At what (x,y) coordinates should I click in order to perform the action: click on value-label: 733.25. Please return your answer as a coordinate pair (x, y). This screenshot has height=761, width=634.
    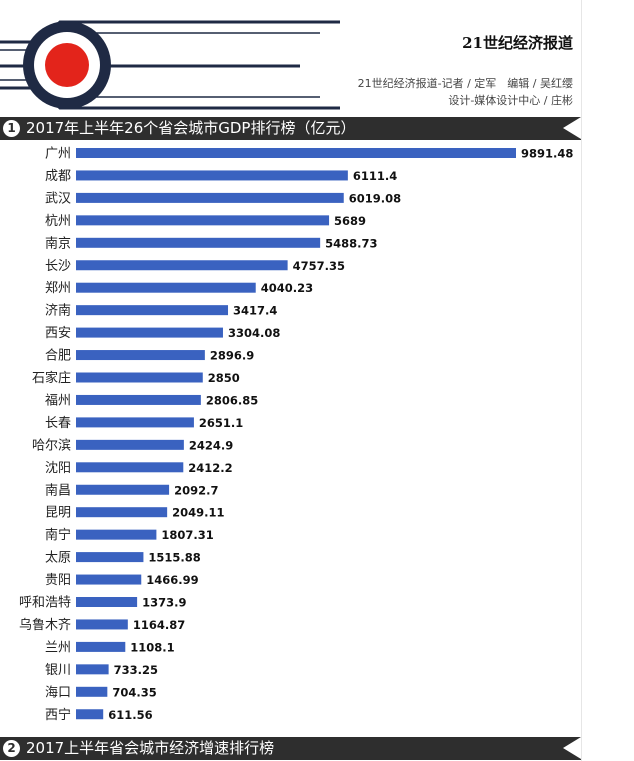
    Looking at the image, I should click on (136, 670).